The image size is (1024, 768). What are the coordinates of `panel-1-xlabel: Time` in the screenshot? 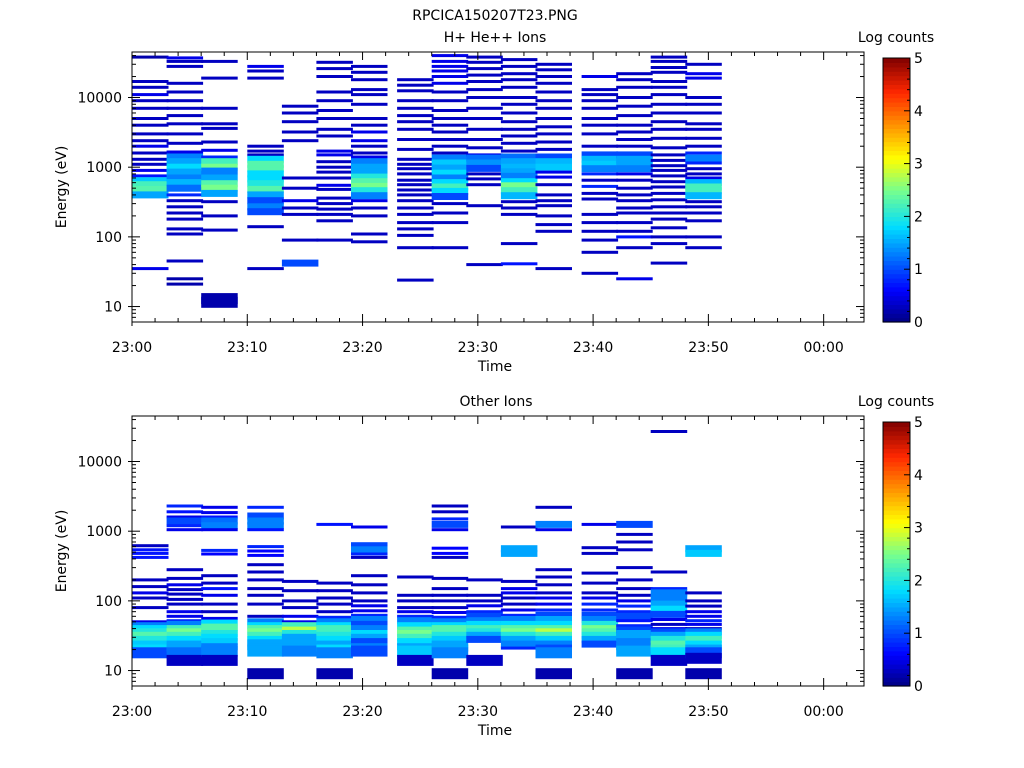 It's located at (494, 367).